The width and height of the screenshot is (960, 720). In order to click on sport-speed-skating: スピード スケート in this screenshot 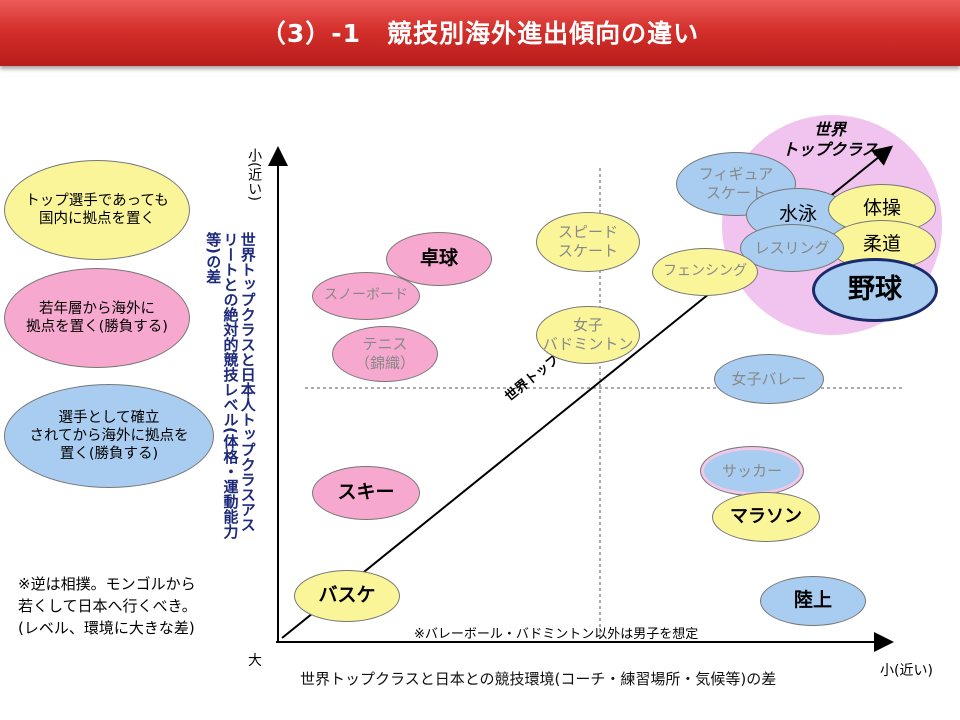, I will do `click(588, 242)`.